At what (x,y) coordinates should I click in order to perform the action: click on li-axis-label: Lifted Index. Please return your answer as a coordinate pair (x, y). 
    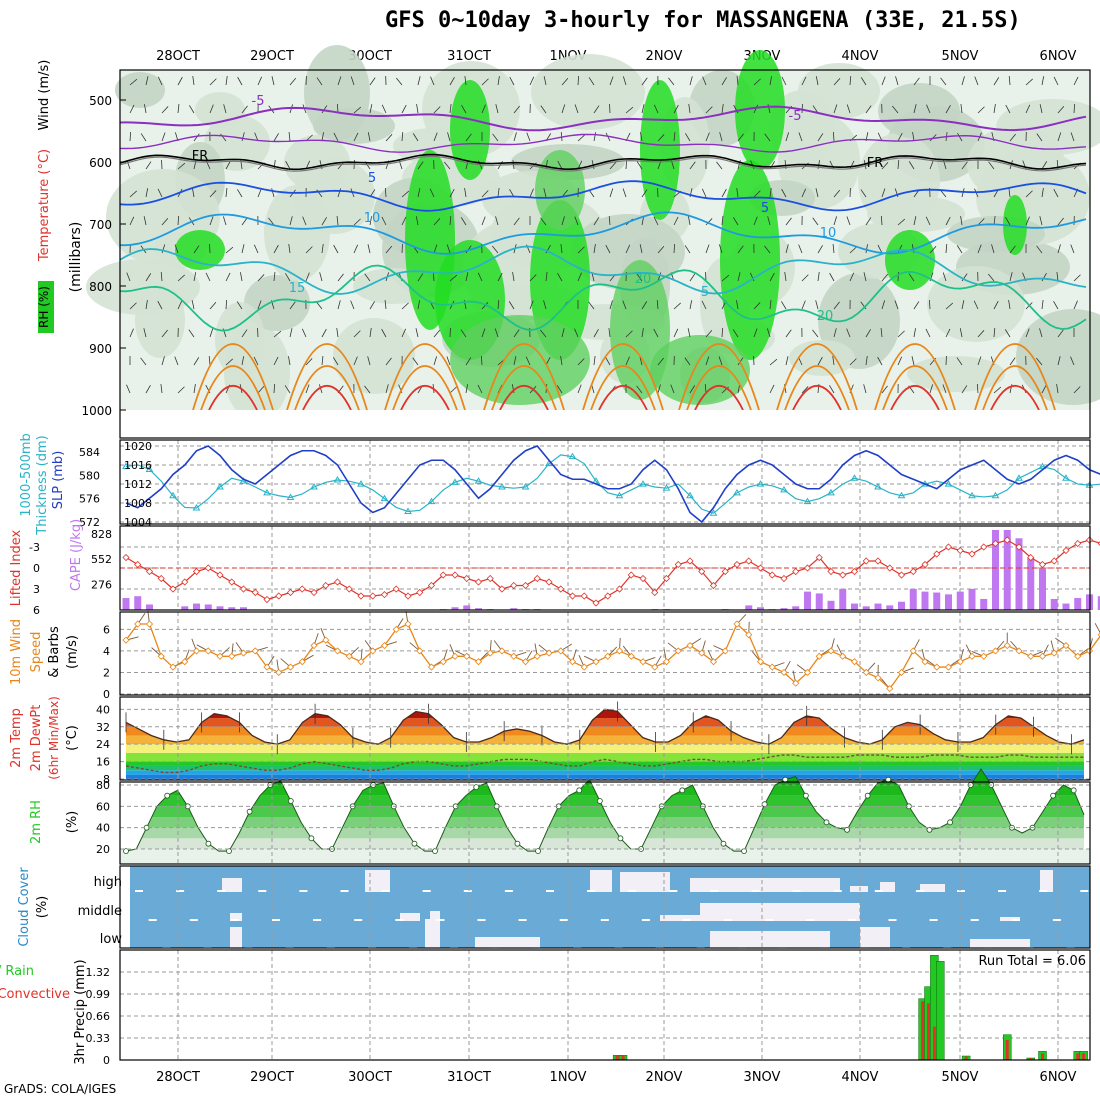
    Looking at the image, I should click on (16, 567).